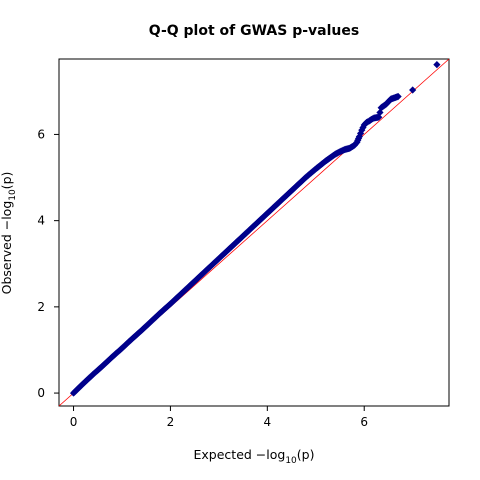  Describe the element at coordinates (41, 307) in the screenshot. I see `y-tick-label: 2` at that location.